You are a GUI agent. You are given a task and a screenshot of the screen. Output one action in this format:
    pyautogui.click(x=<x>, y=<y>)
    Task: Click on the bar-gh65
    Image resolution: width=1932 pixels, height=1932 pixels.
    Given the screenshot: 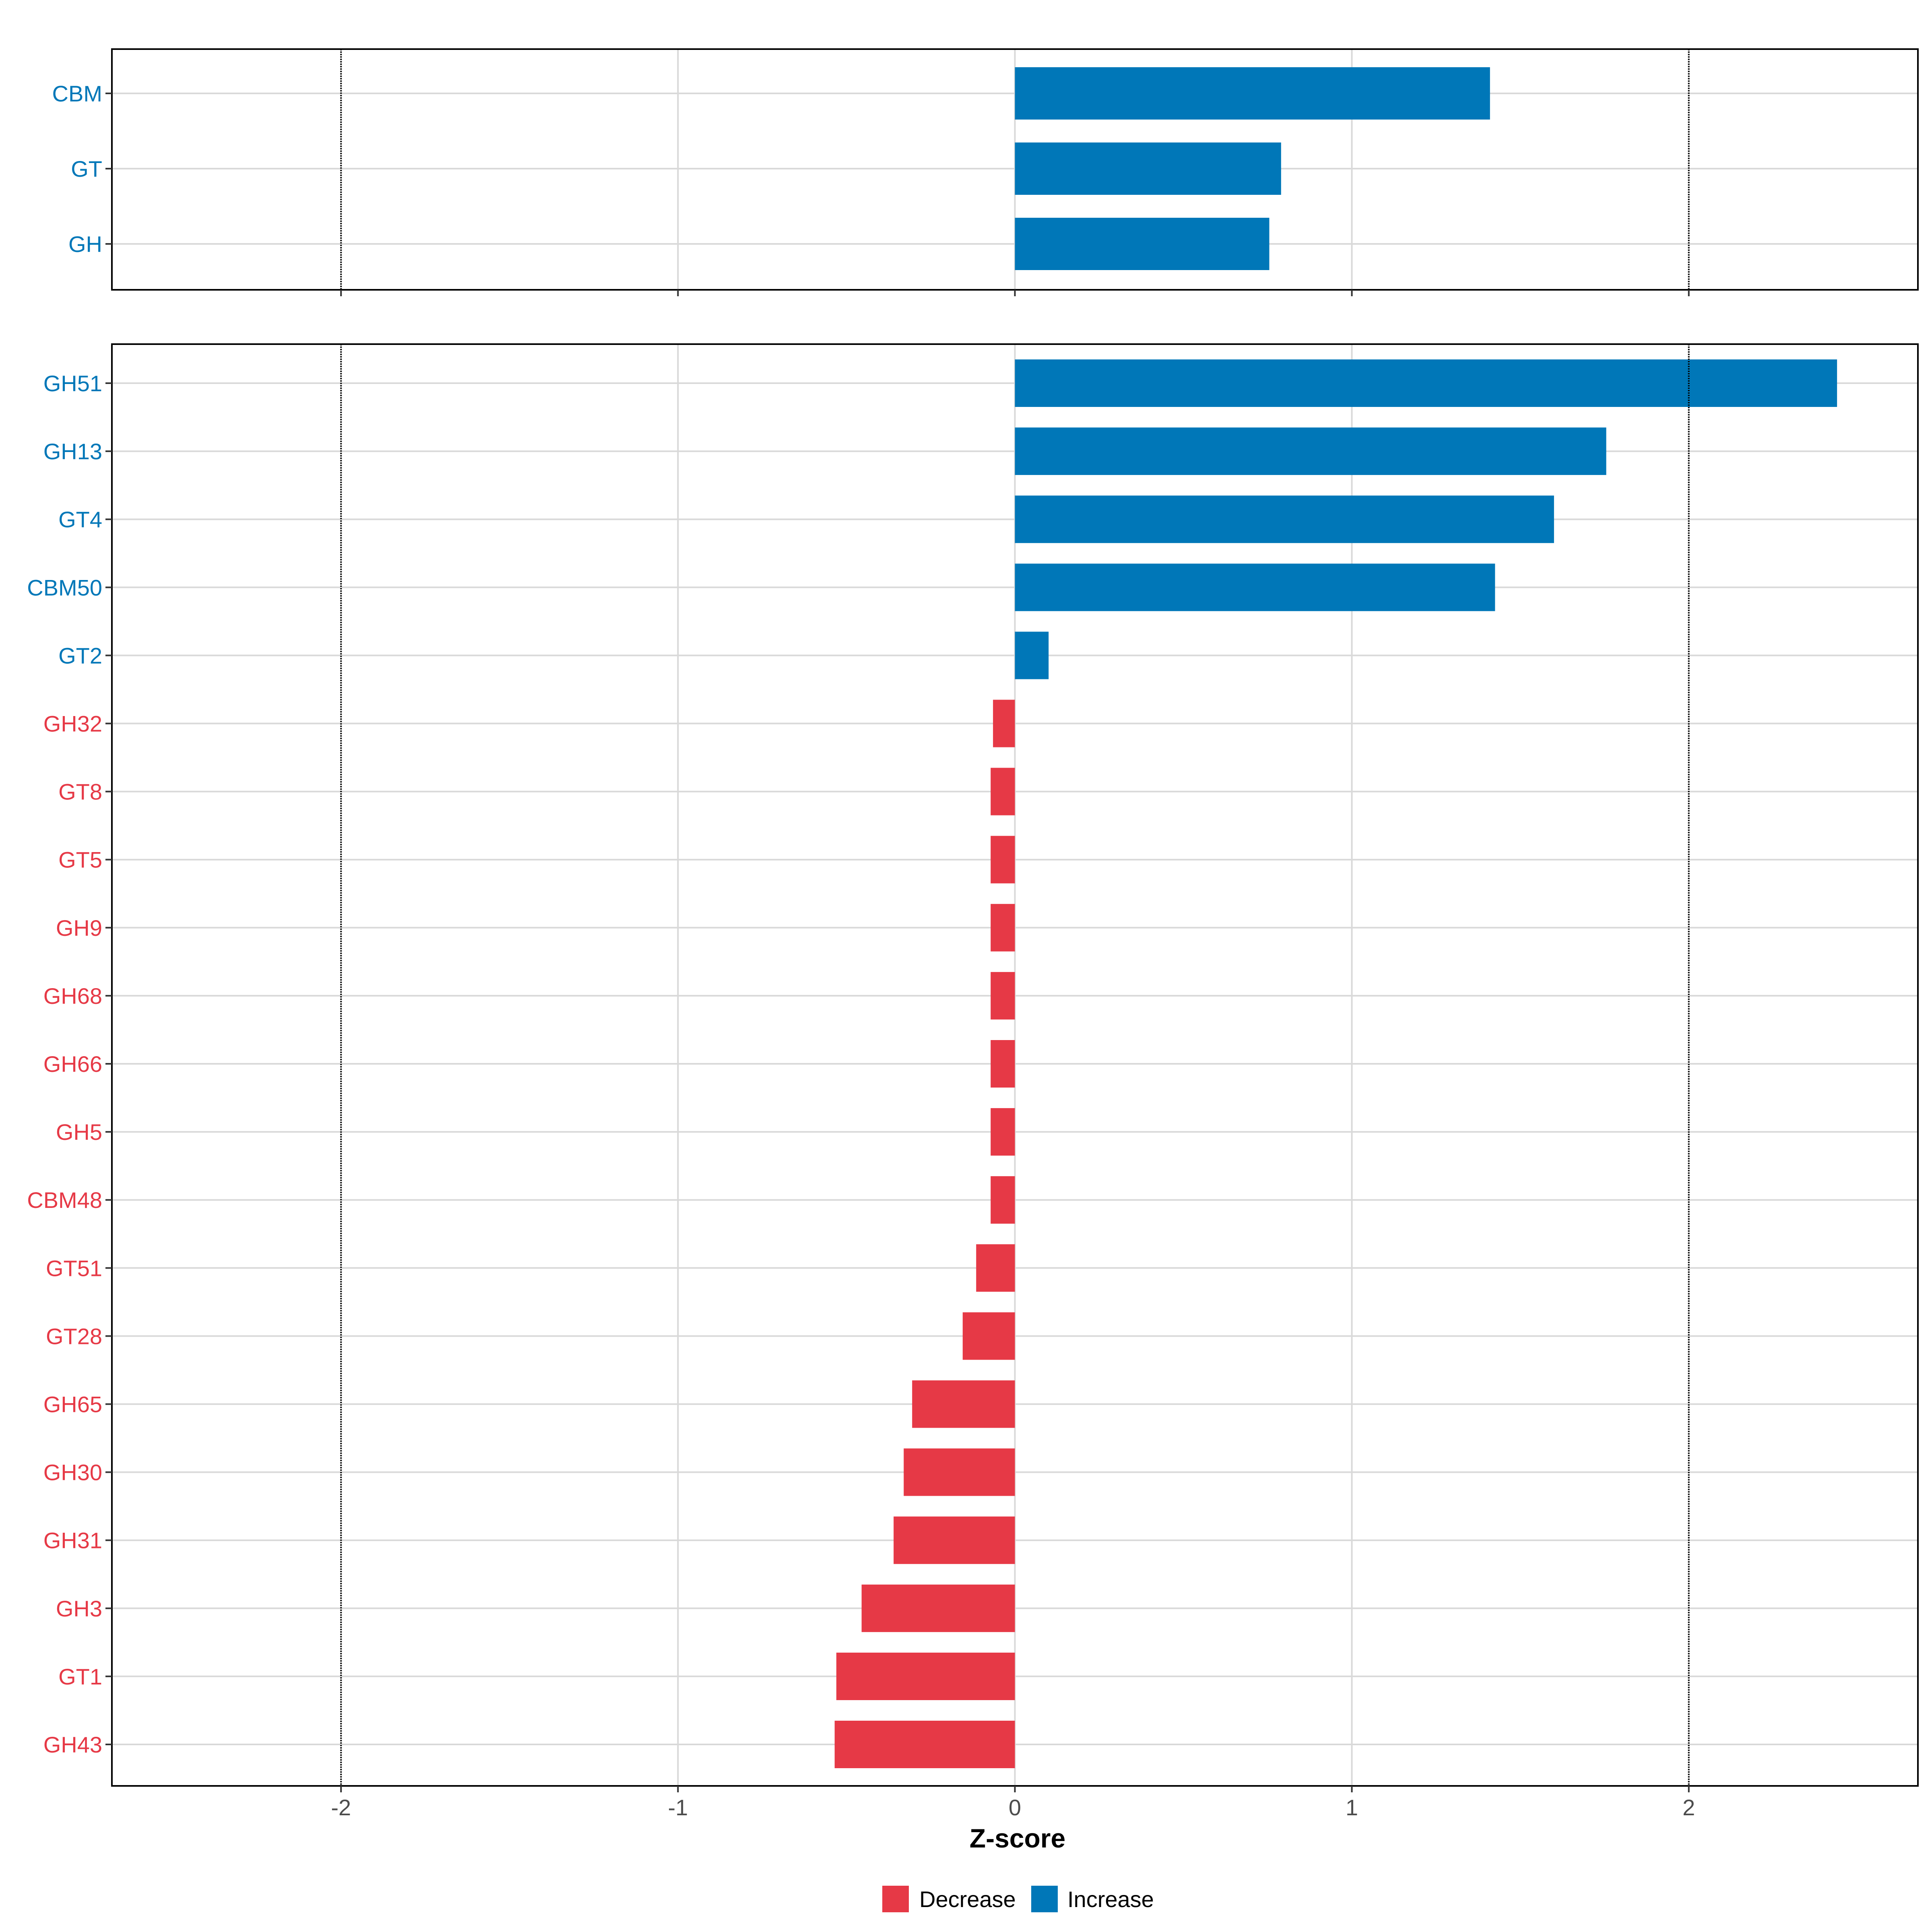 What is the action you would take?
    pyautogui.click(x=964, y=1404)
    